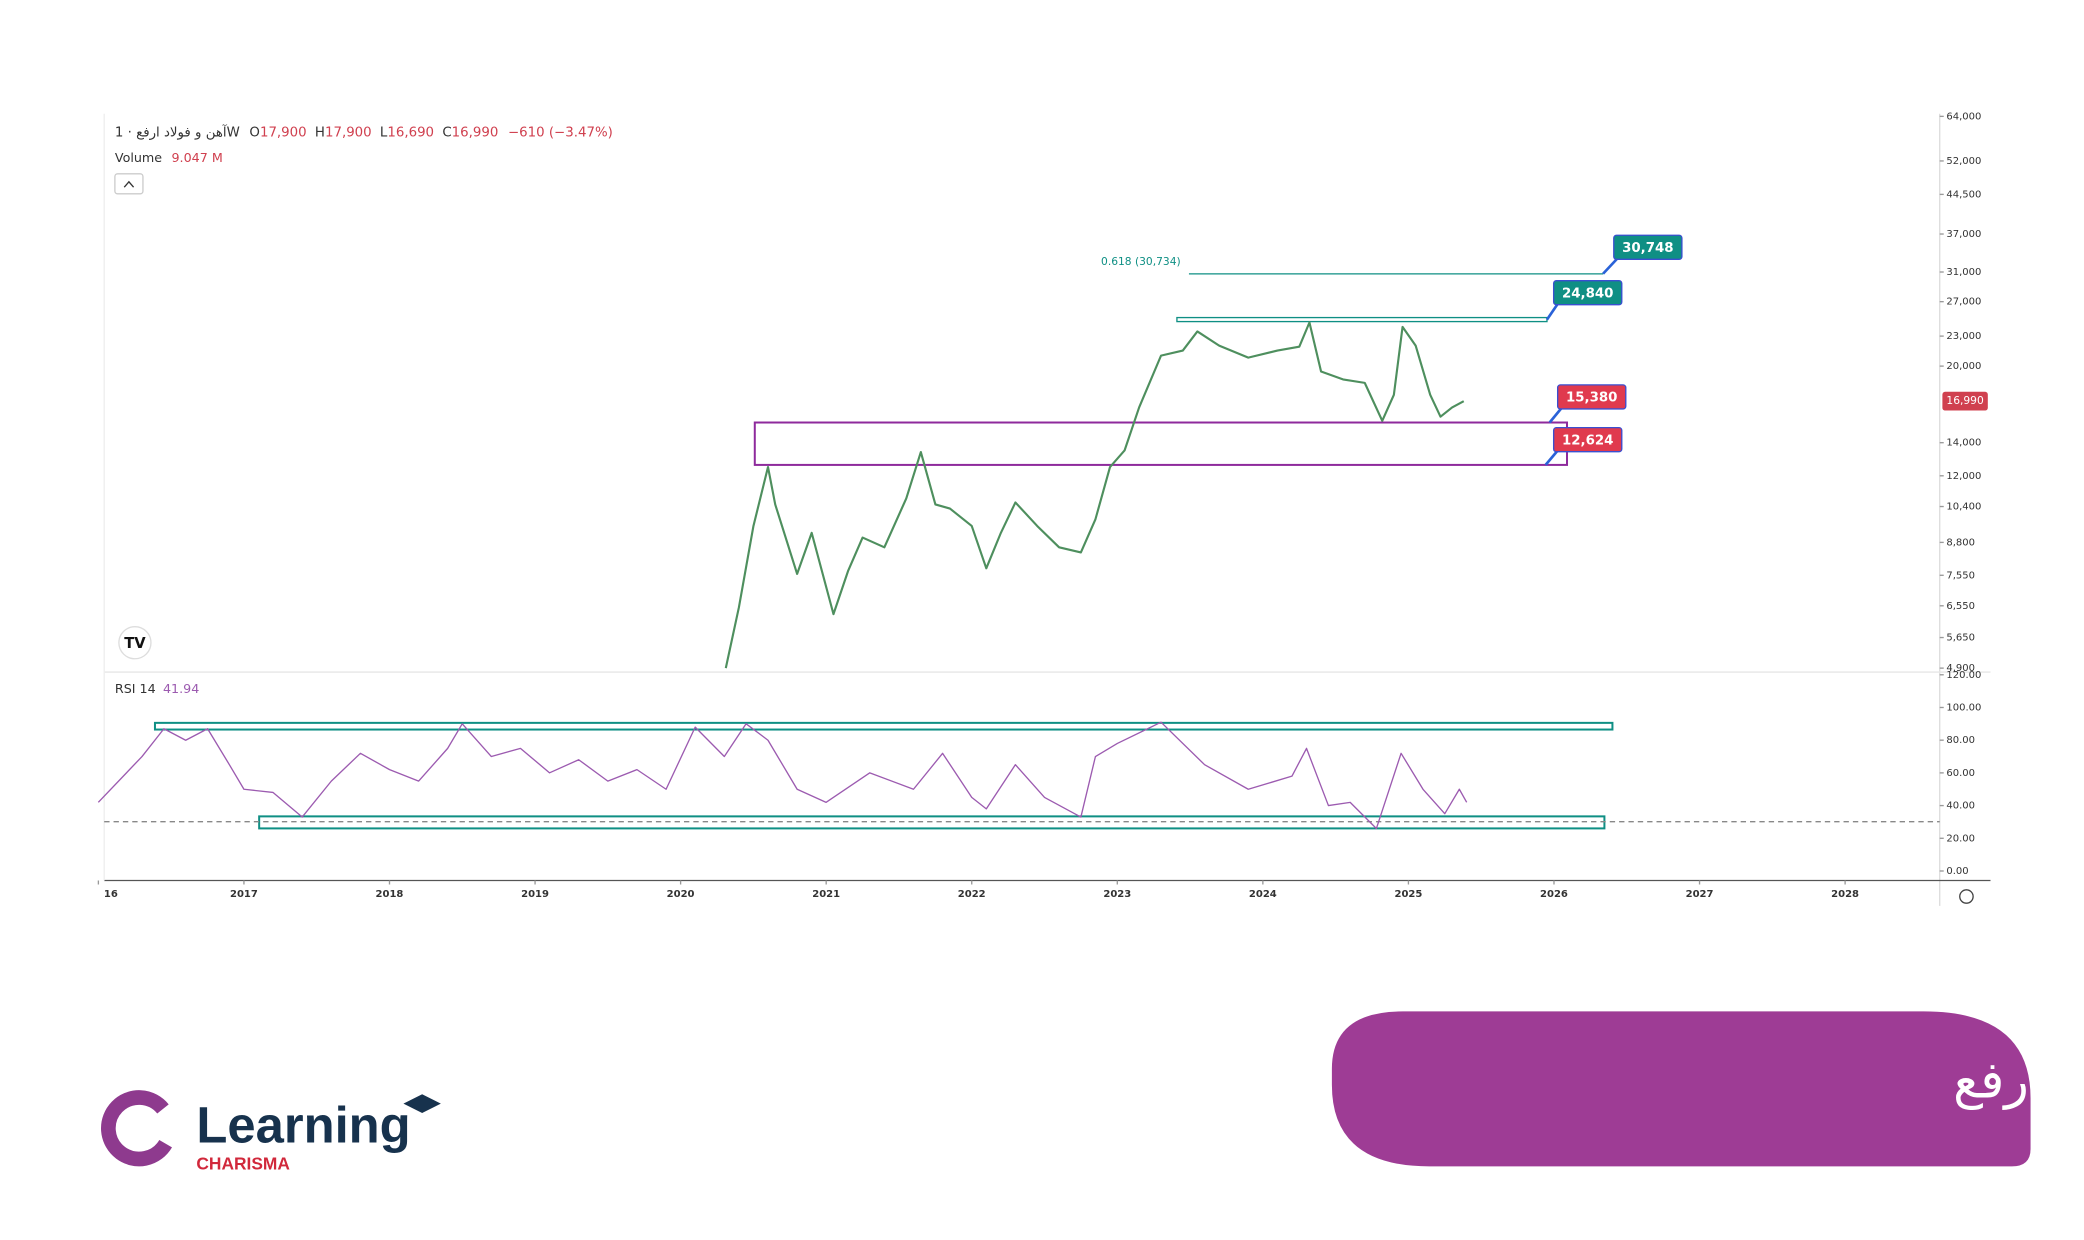 Image resolution: width=2084 pixels, height=1240 pixels. Describe the element at coordinates (1960, 575) in the screenshot. I see `y-tick-label: 7,550` at that location.